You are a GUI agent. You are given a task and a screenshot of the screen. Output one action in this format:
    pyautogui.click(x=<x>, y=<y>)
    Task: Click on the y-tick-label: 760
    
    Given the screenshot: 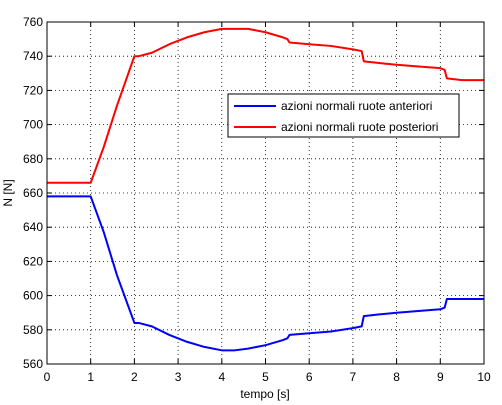 What is the action you would take?
    pyautogui.click(x=33, y=22)
    